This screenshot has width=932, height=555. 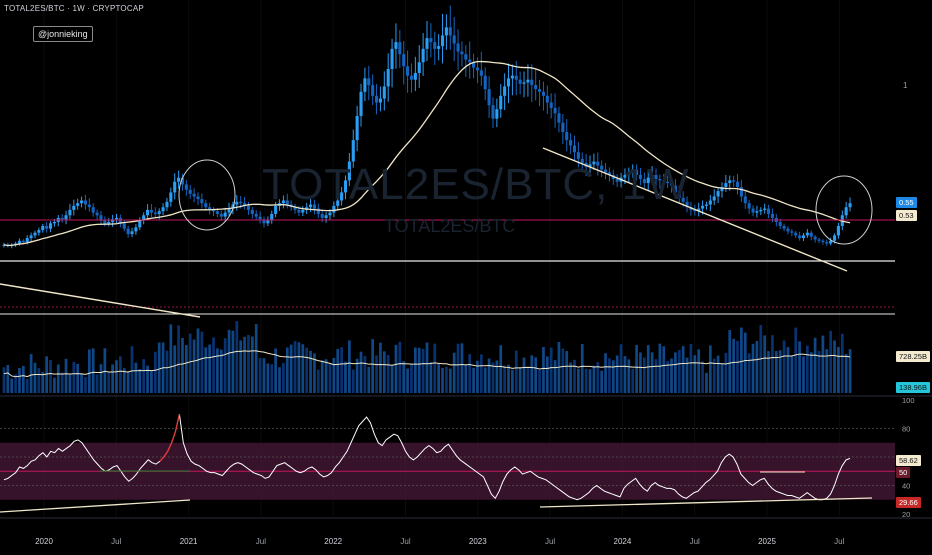 I want to click on x-tick-label: Jul, so click(x=261, y=541).